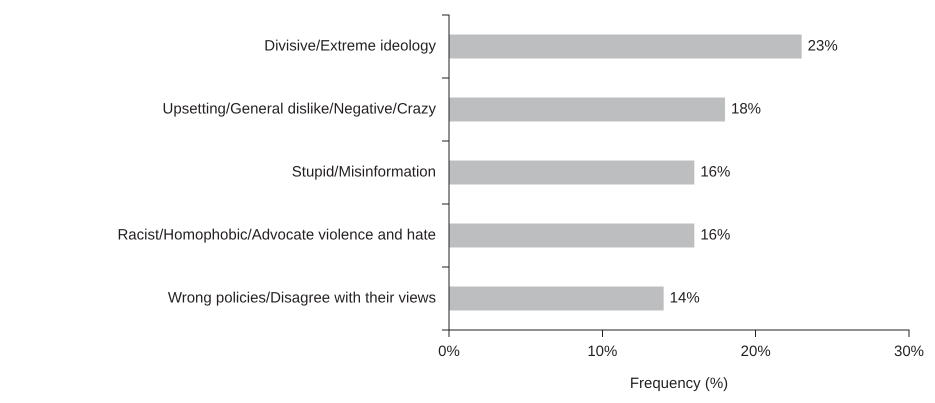  What do you see at coordinates (823, 46) in the screenshot?
I see `data-label: 23%` at bounding box center [823, 46].